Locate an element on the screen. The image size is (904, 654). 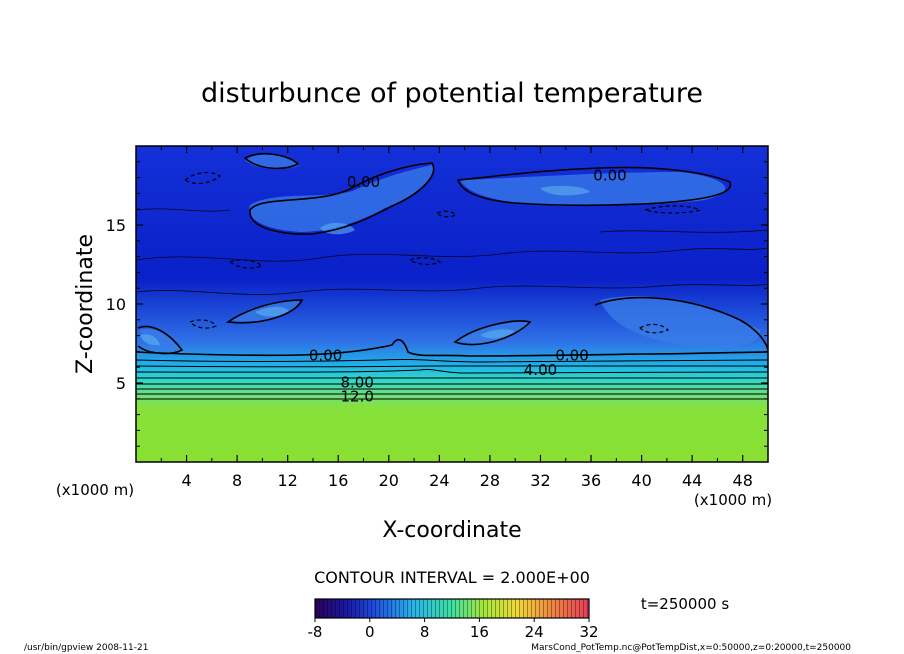
x-tick-label: 32 is located at coordinates (540, 480).